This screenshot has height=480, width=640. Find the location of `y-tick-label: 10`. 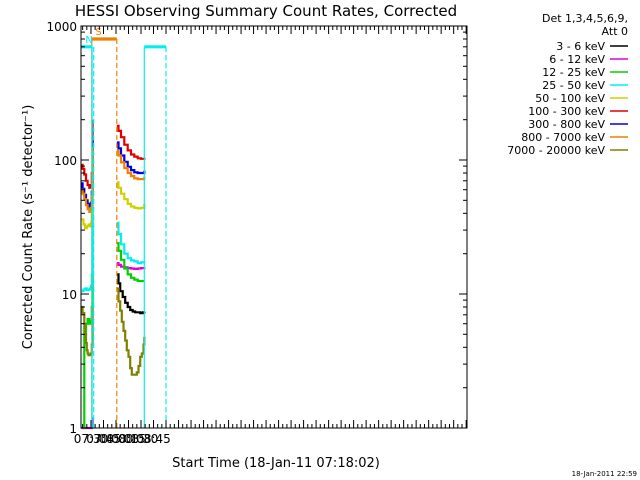

y-tick-label: 10 is located at coordinates (69, 295).